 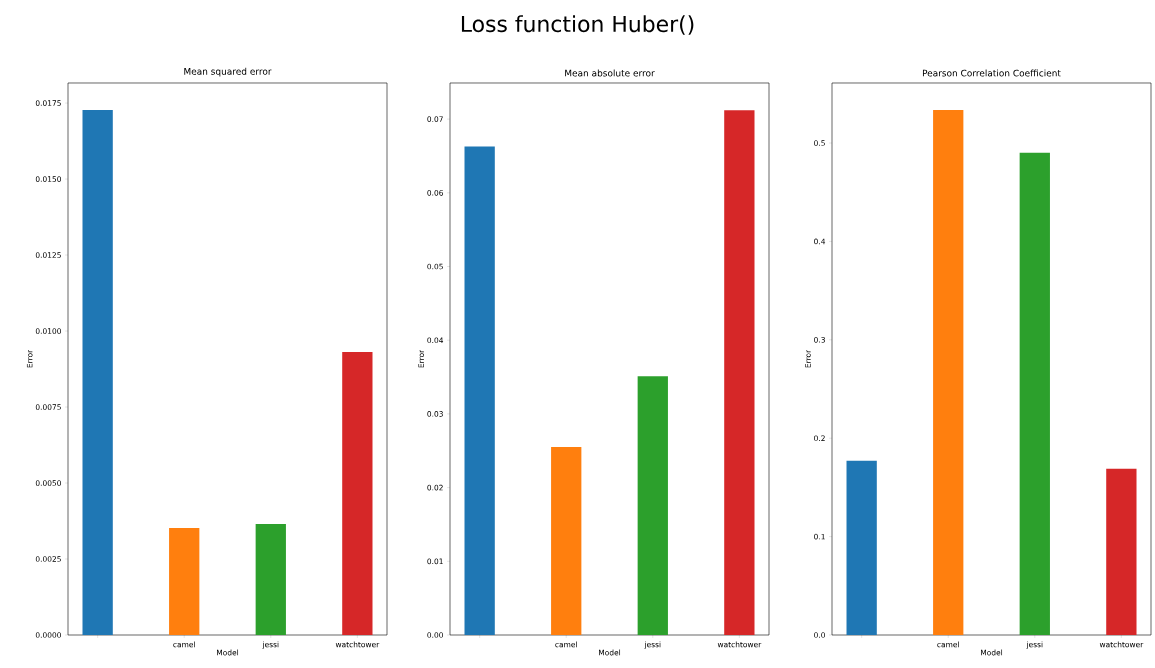 What do you see at coordinates (228, 72) in the screenshot?
I see `chart-title: Mean squared error` at bounding box center [228, 72].